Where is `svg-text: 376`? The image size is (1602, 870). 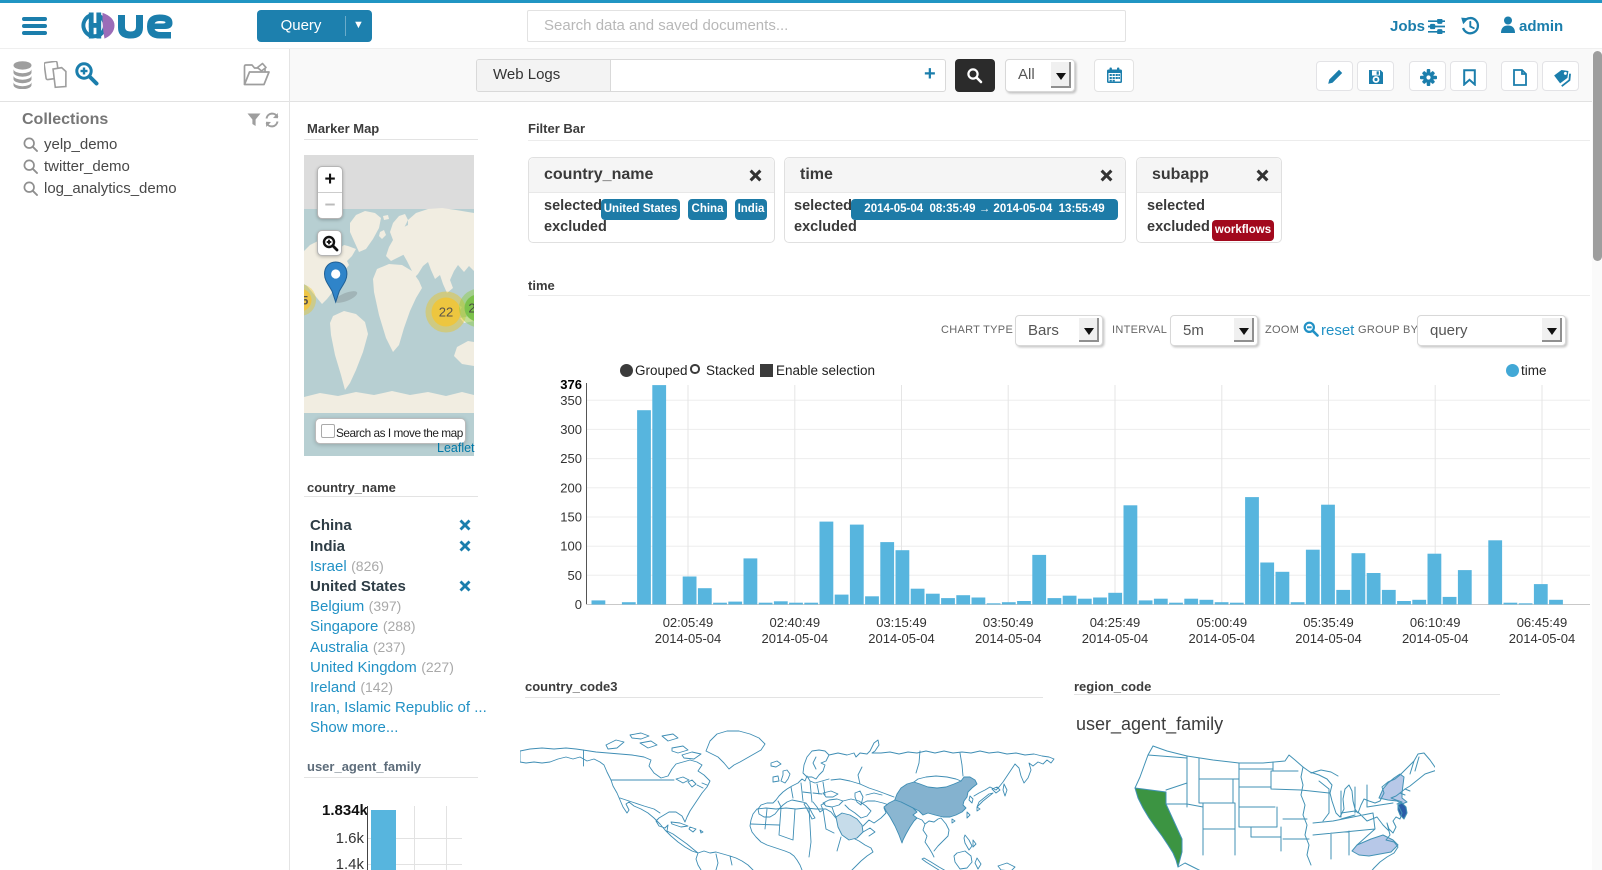
svg-text: 376 is located at coordinates (571, 384).